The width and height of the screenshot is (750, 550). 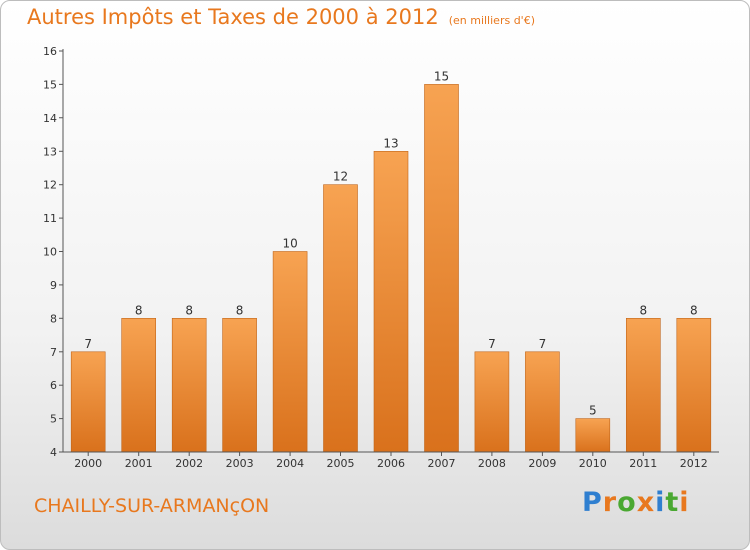 I want to click on y-tick-label: 15, so click(x=50, y=84).